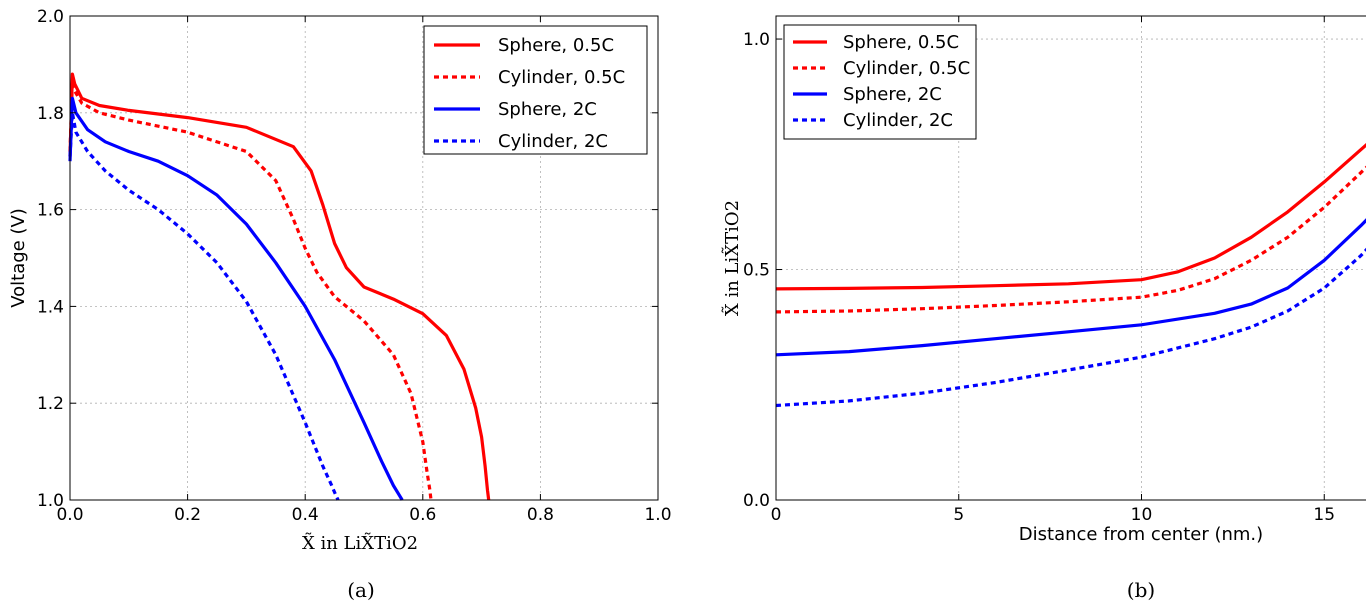 Image resolution: width=1366 pixels, height=606 pixels. What do you see at coordinates (958, 515) in the screenshot?
I see `x-tick-label: 5` at bounding box center [958, 515].